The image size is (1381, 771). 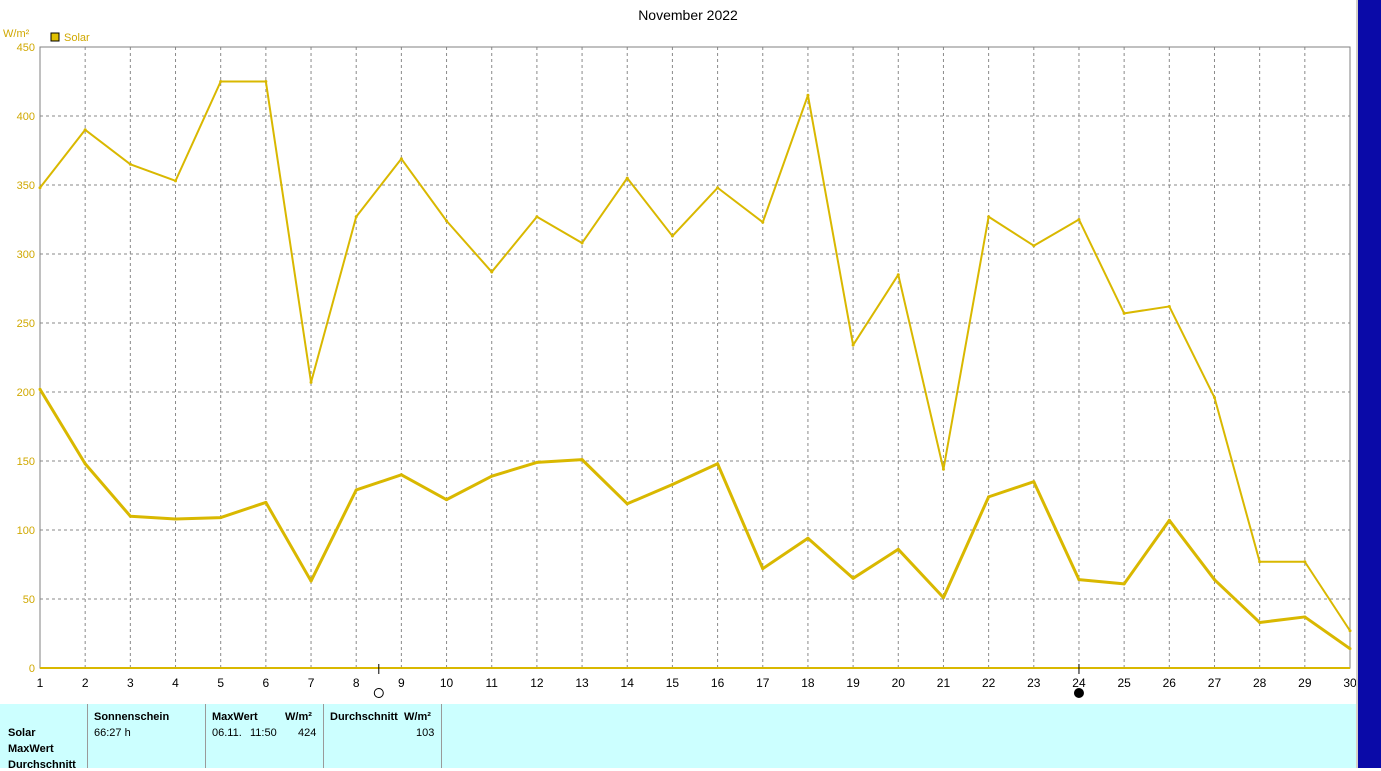 What do you see at coordinates (263, 733) in the screenshot?
I see `maxwert-time: 11:50` at bounding box center [263, 733].